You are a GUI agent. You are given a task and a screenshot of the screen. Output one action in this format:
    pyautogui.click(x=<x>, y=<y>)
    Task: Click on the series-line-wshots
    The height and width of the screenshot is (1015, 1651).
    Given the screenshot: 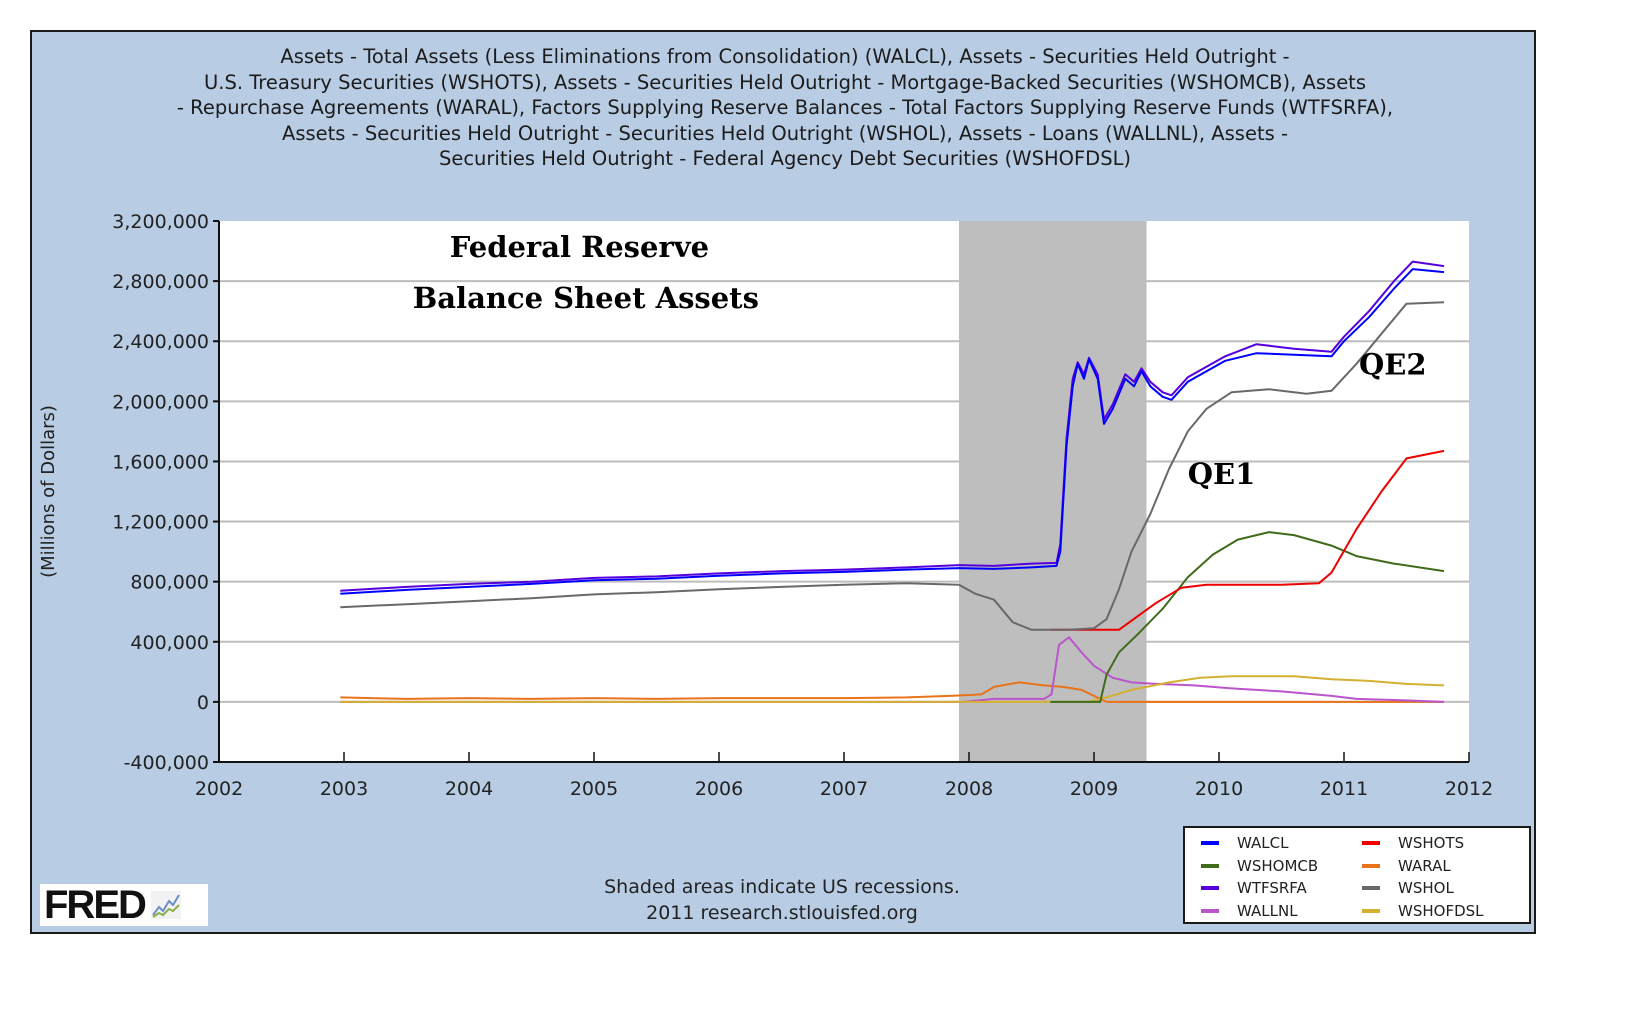 What is the action you would take?
    pyautogui.click(x=1247, y=540)
    